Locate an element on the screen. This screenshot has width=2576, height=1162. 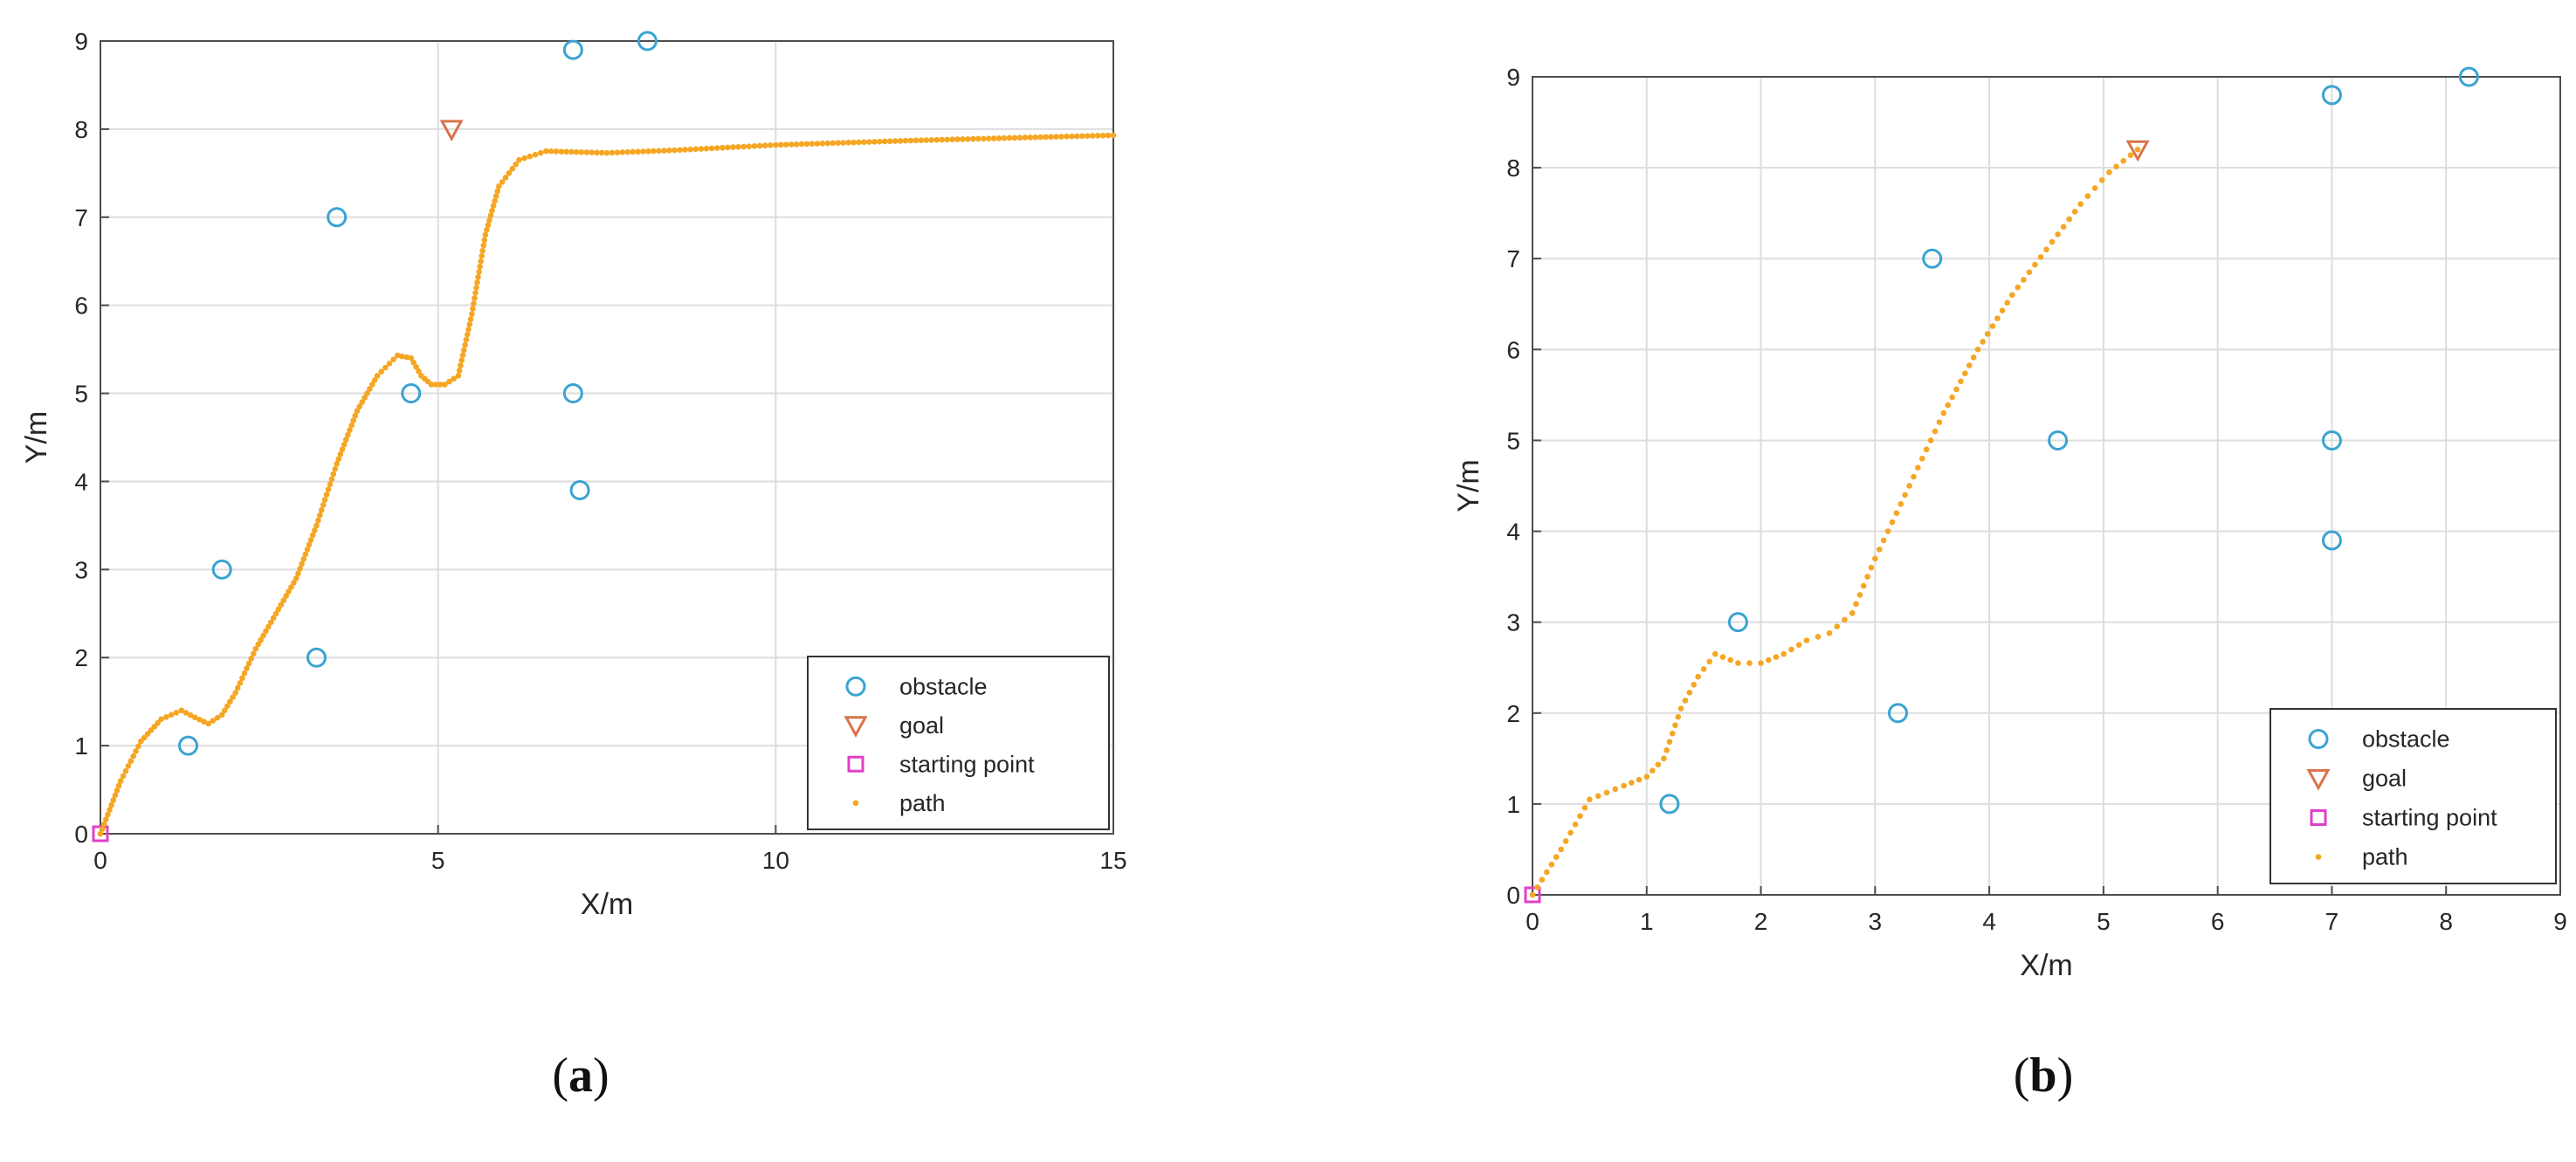
y-tick-label: 3 is located at coordinates (81, 569).